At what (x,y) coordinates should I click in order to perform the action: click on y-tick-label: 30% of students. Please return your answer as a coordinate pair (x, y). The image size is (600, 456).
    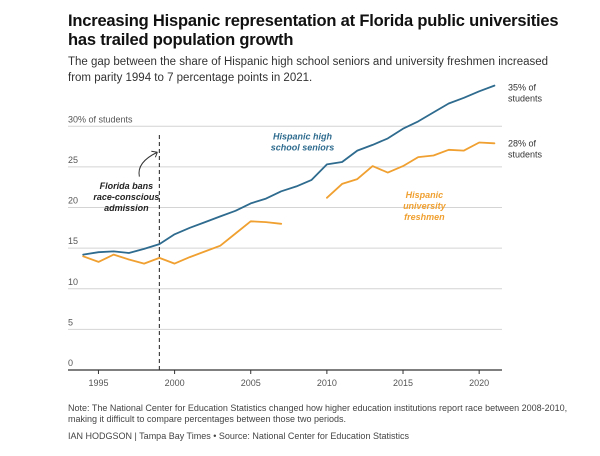
    Looking at the image, I should click on (100, 119).